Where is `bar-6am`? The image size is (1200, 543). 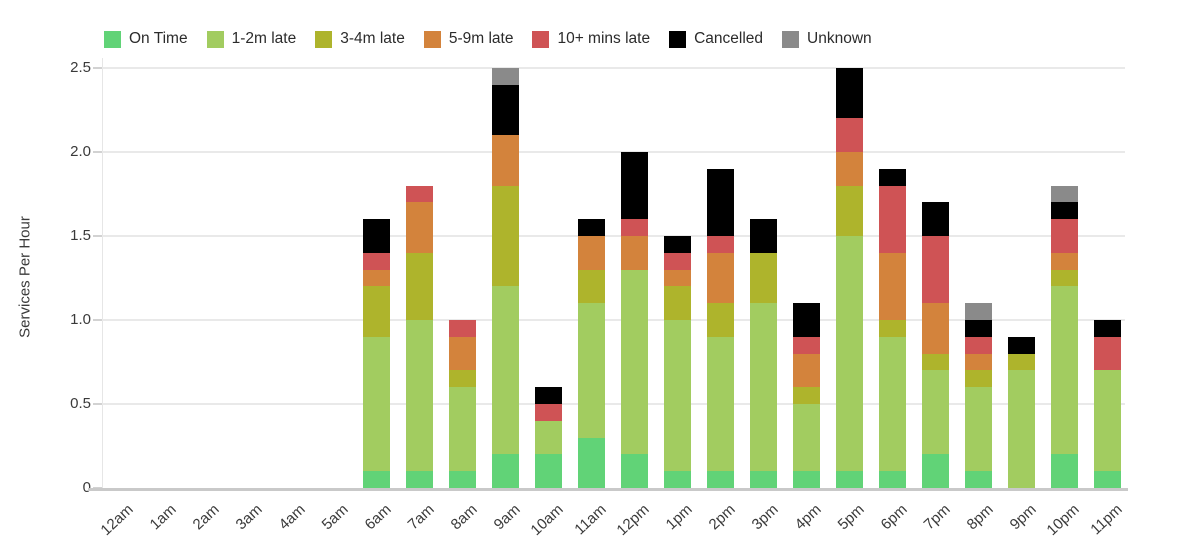 bar-6am is located at coordinates (376, 353).